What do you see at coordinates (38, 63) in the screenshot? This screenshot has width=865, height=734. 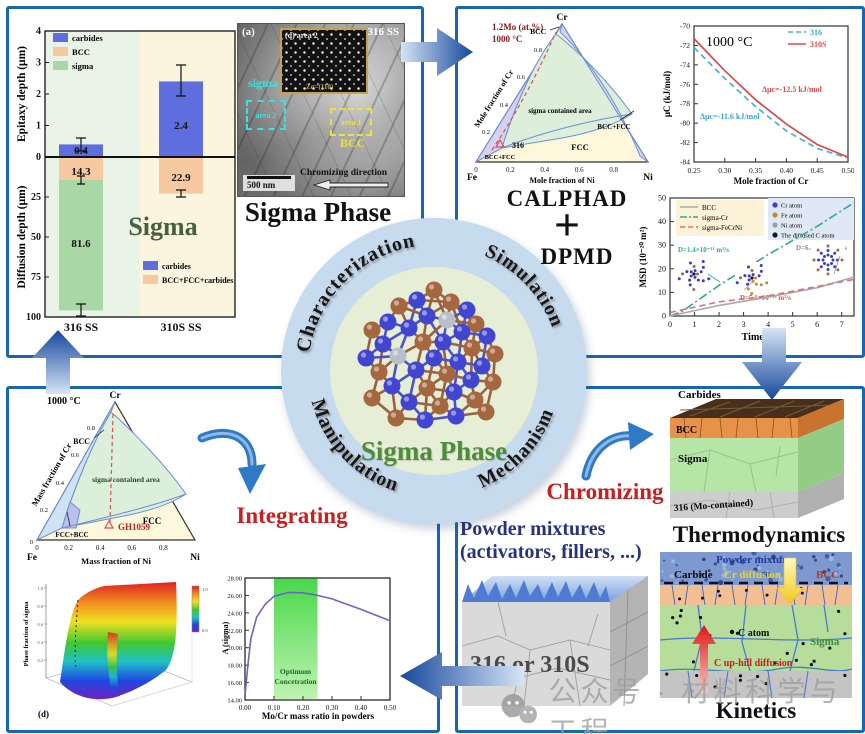 I see `svg-text: 3` at bounding box center [38, 63].